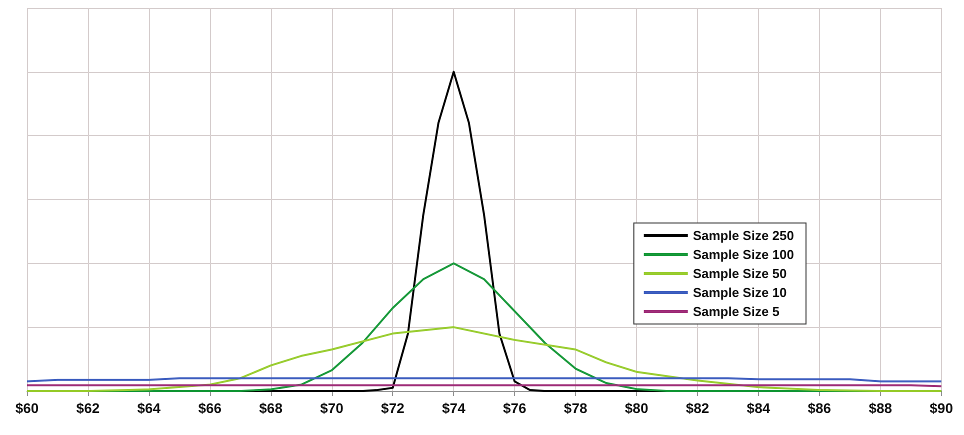  Describe the element at coordinates (758, 408) in the screenshot. I see `x-tick-label: $84` at that location.